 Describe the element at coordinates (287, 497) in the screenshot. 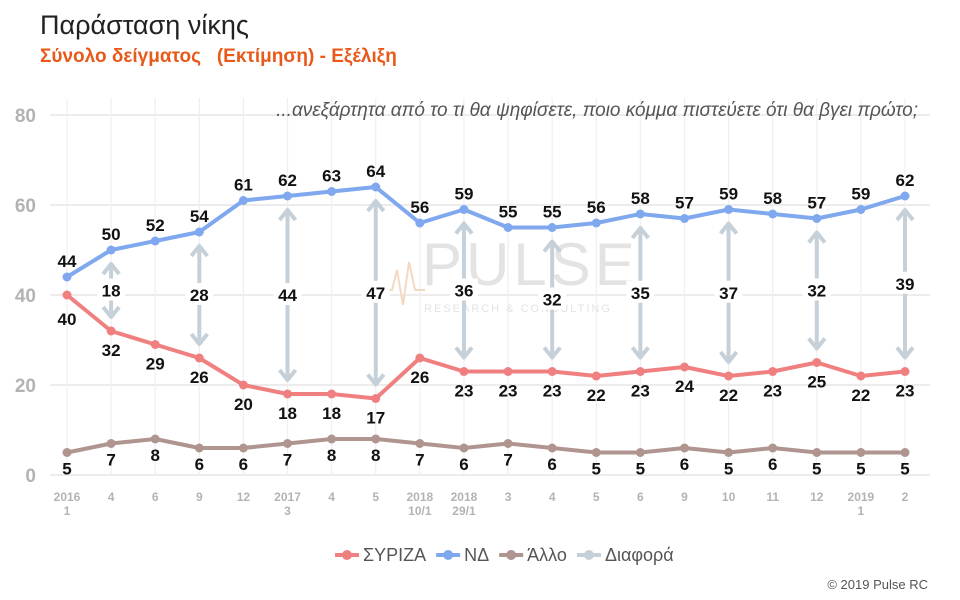

I see `x-tick-label: 2017` at that location.